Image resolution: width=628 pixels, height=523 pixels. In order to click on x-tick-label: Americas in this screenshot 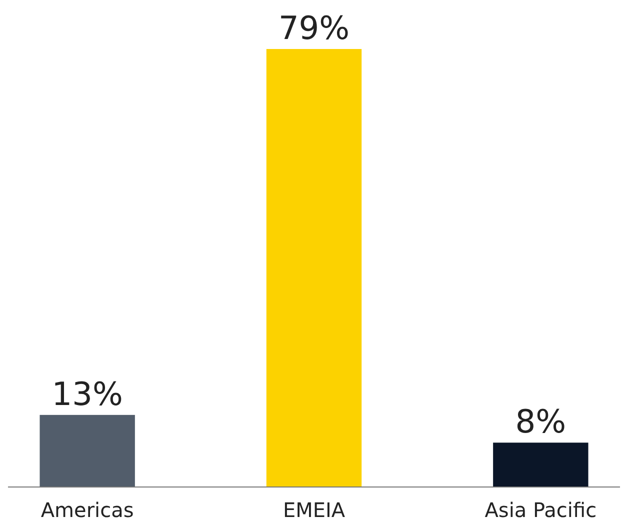, I will do `click(87, 510)`.